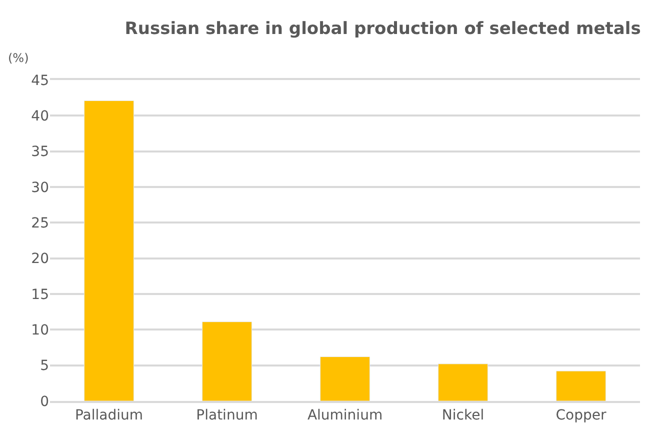 Image resolution: width=660 pixels, height=441 pixels. Describe the element at coordinates (581, 416) in the screenshot. I see `x-tick-label: Copper` at that location.